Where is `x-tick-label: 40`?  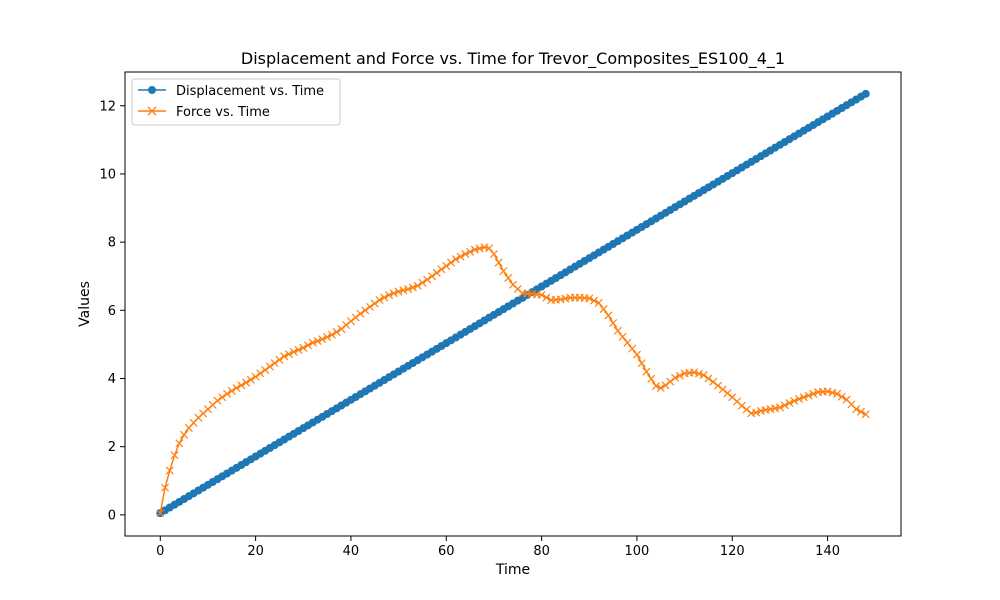
x-tick-label: 40 is located at coordinates (351, 551).